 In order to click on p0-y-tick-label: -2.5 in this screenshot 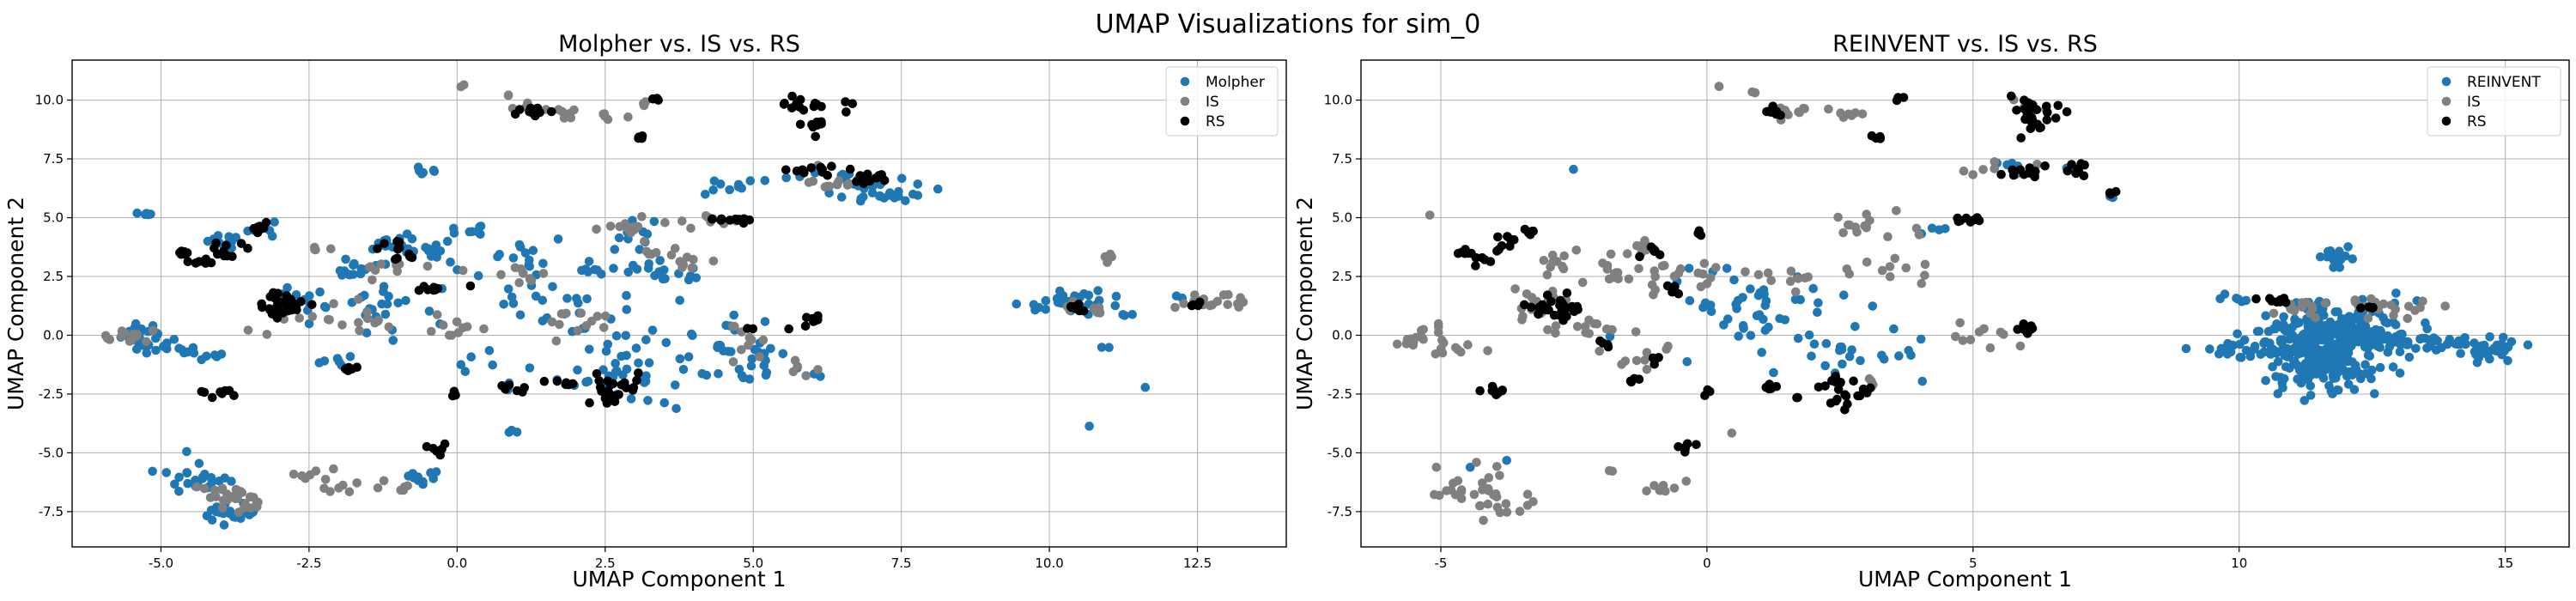, I will do `click(52, 394)`.